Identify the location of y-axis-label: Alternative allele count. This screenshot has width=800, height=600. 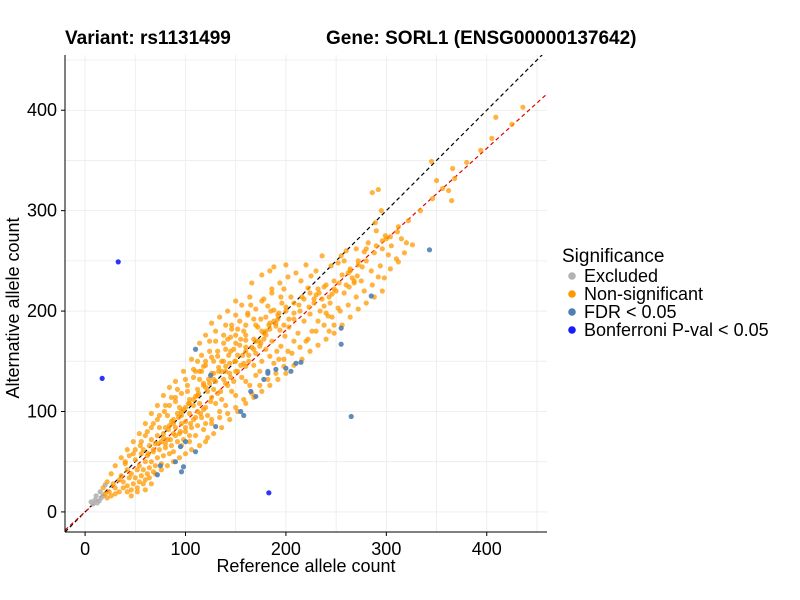
(13, 307).